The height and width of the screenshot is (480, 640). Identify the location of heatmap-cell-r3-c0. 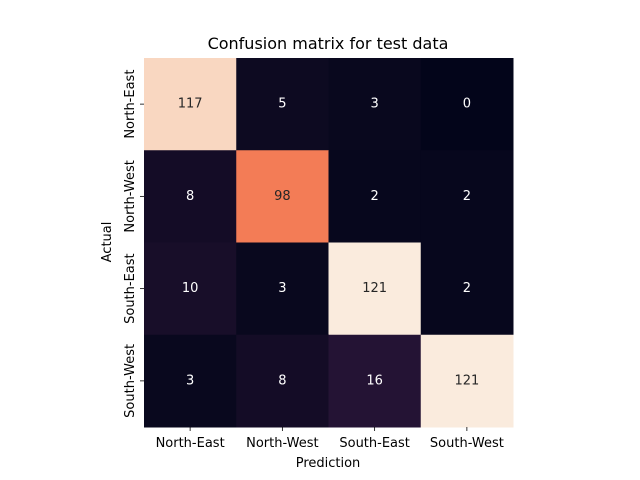
(190, 381).